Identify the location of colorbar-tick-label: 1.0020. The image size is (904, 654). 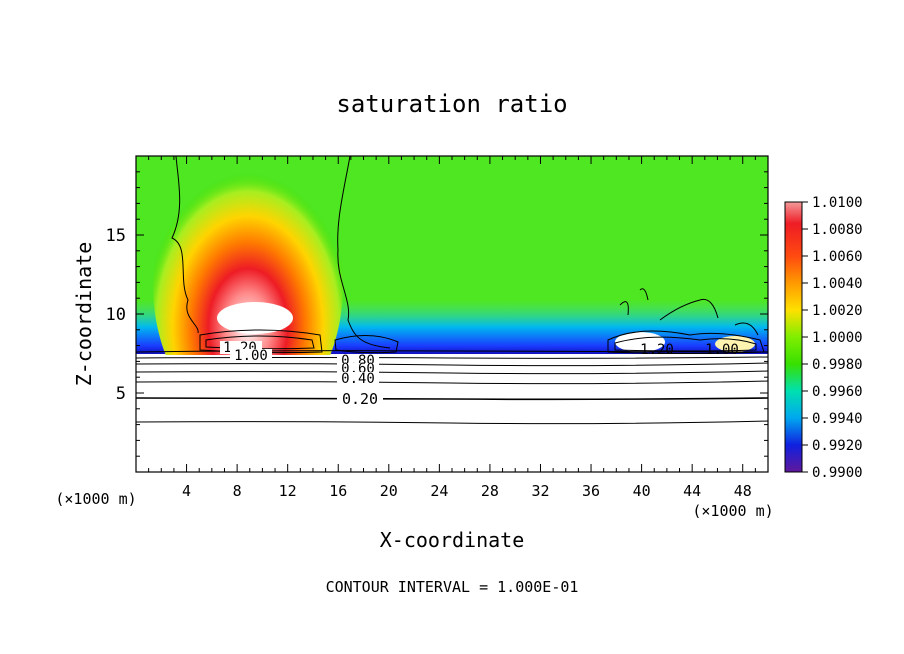
(837, 311).